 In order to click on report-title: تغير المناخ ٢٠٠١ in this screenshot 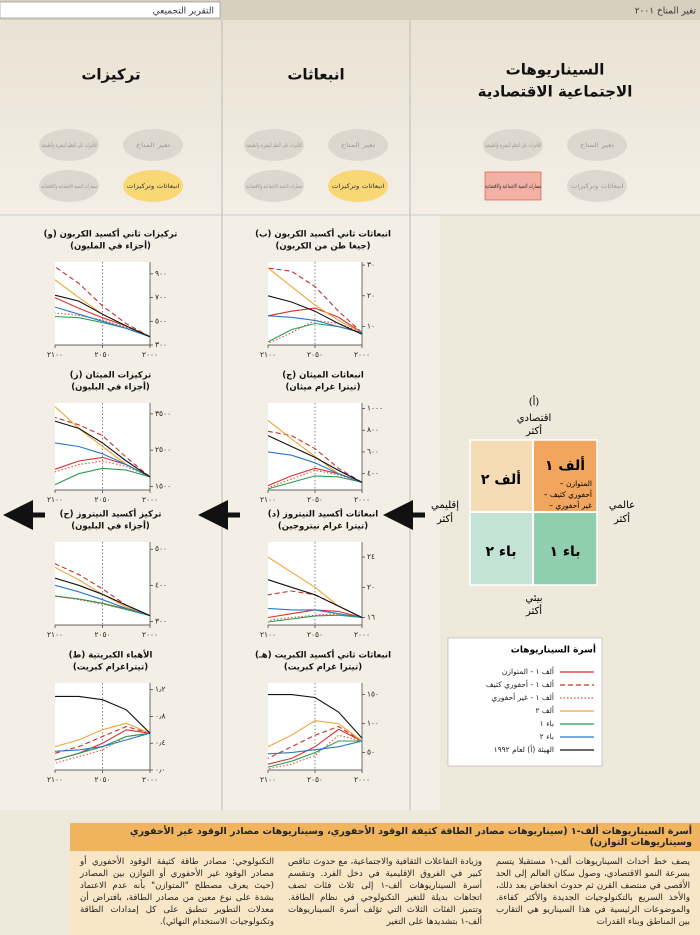, I will do `click(666, 12)`.